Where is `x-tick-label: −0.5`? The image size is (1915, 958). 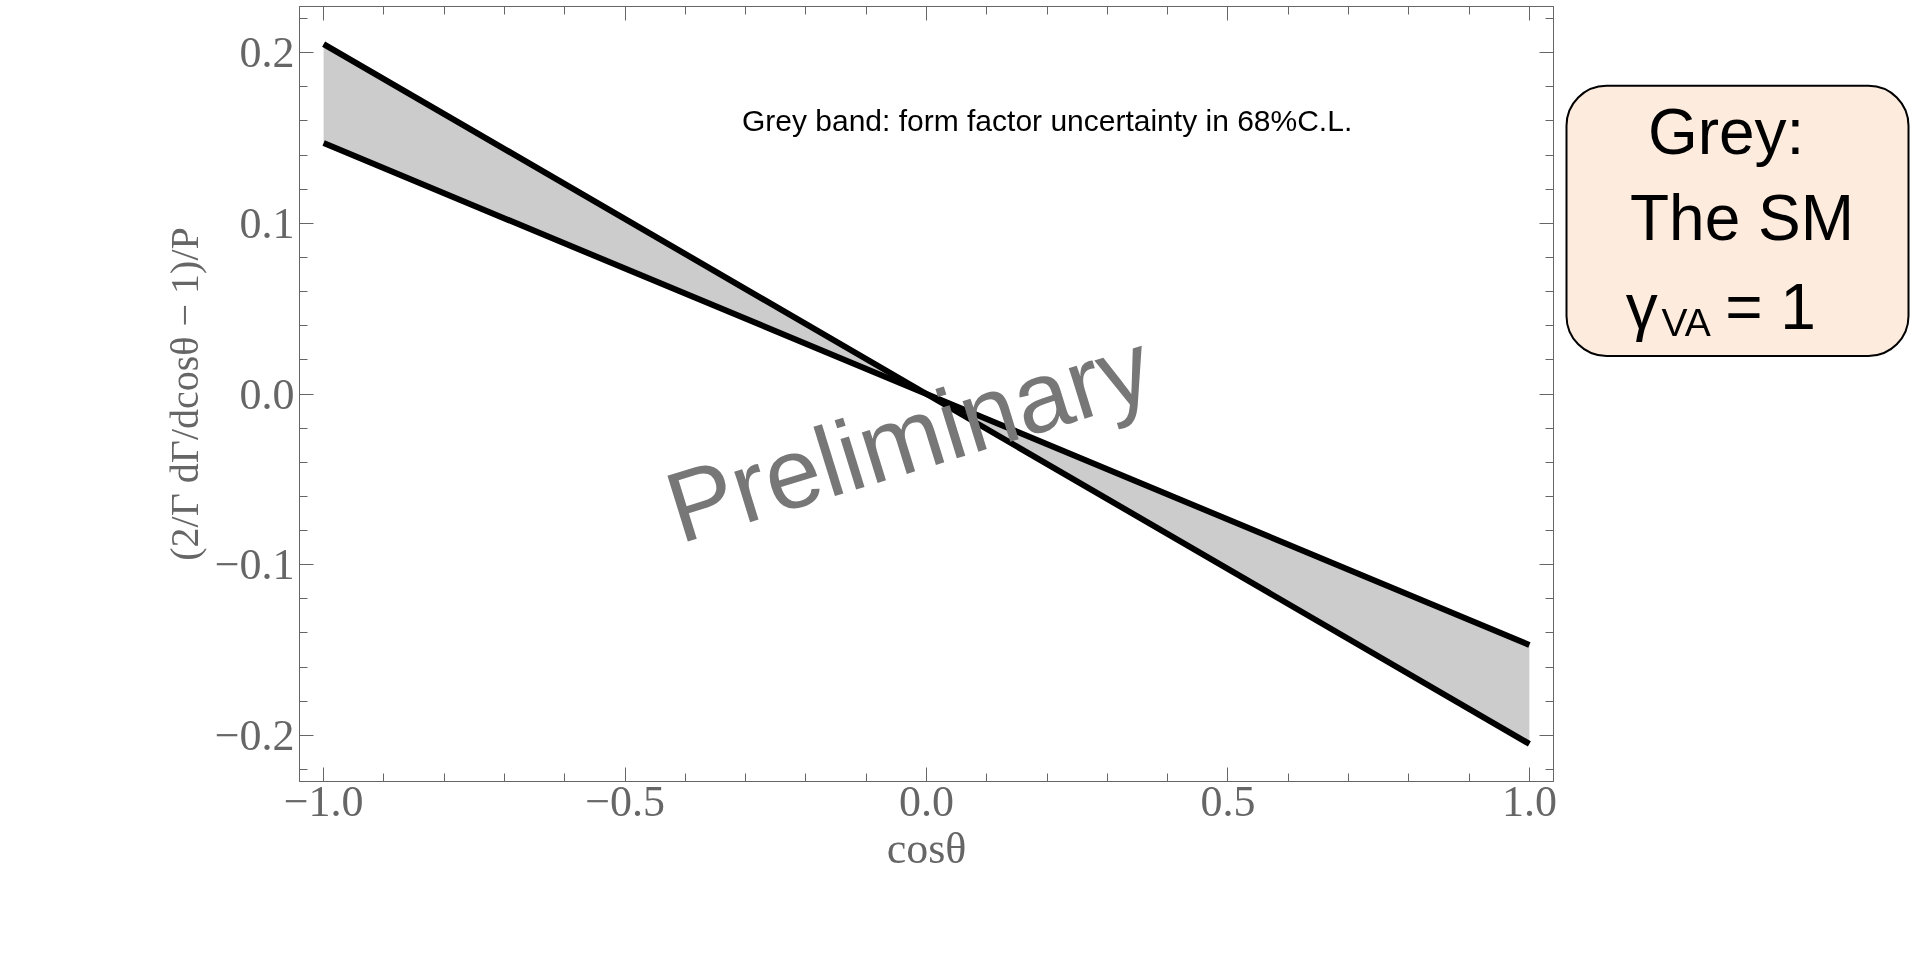
x-tick-label: −0.5 is located at coordinates (625, 801).